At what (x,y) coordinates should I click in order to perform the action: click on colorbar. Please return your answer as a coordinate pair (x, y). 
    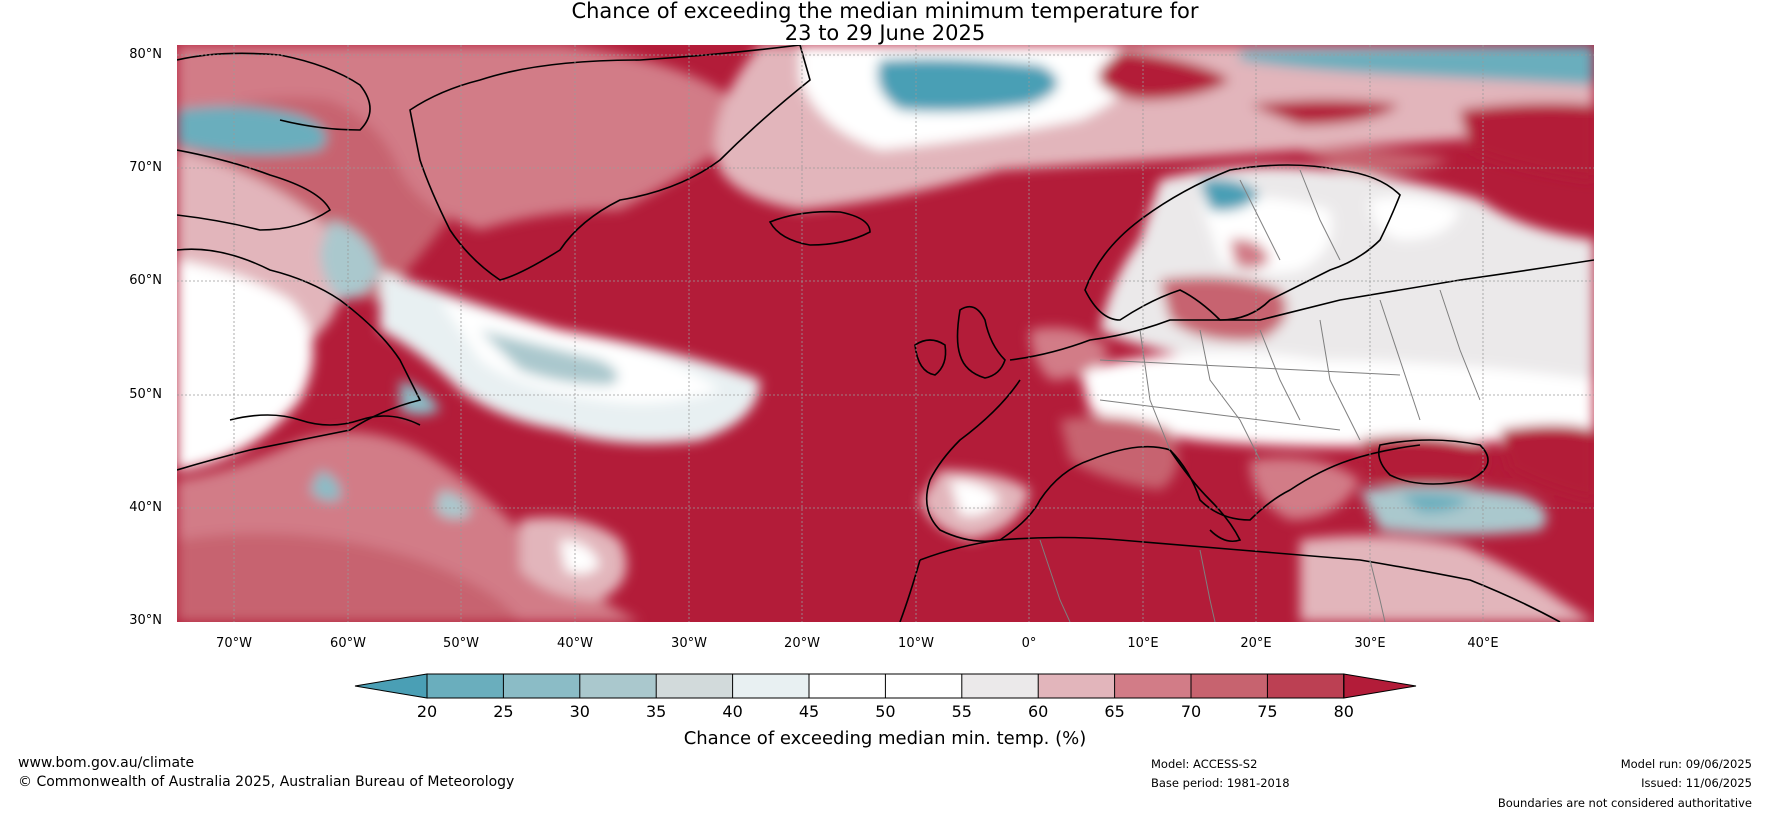
    Looking at the image, I should click on (885, 686).